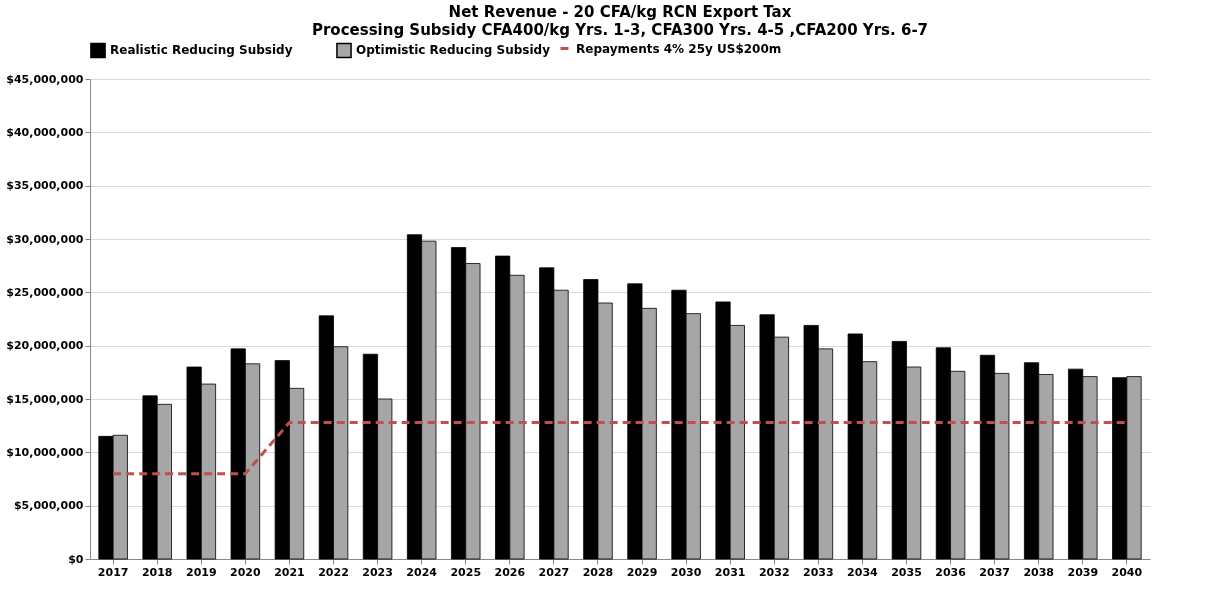  I want to click on y-tick-label: $5,000,000, so click(48, 506).